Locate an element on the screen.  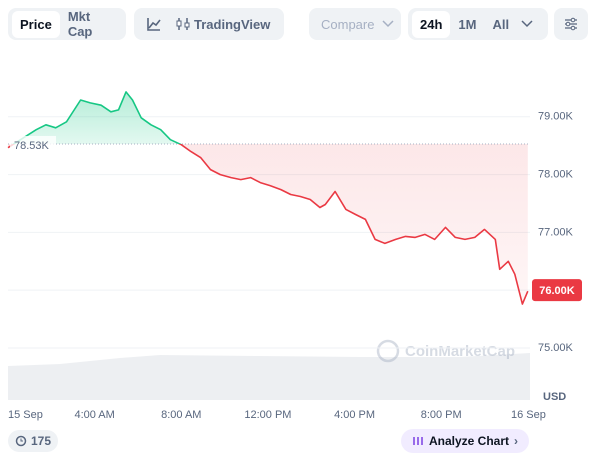
reference-label: 78.53K is located at coordinates (32, 146).